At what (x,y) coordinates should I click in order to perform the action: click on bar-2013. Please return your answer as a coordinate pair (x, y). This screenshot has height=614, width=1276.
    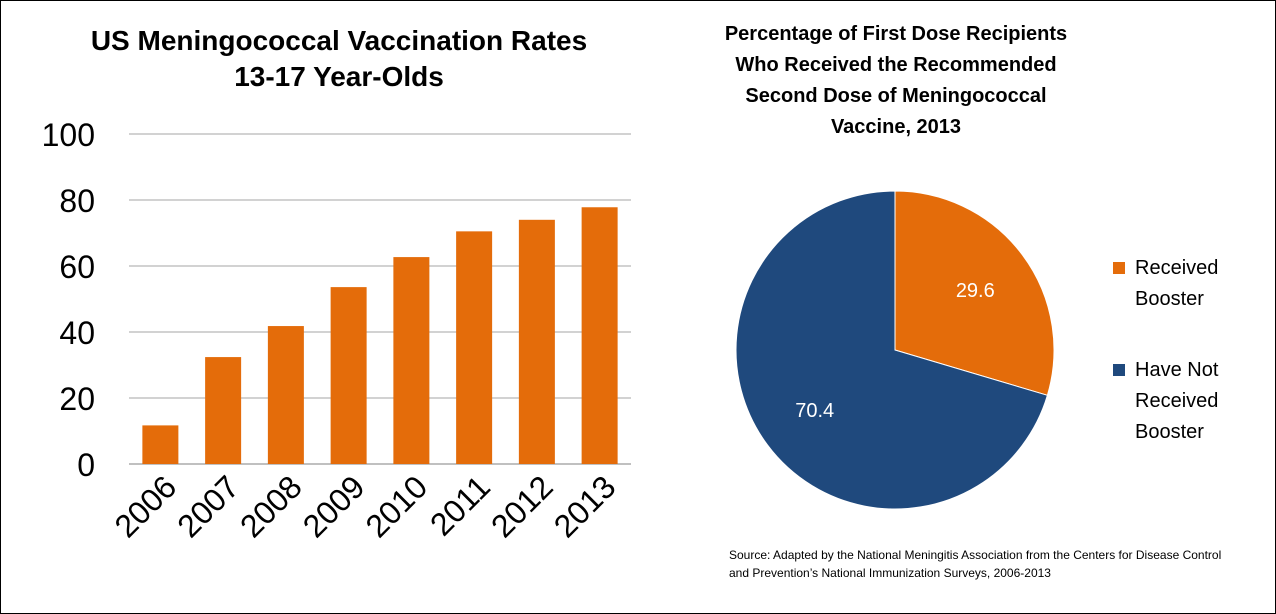
    Looking at the image, I should click on (599, 335).